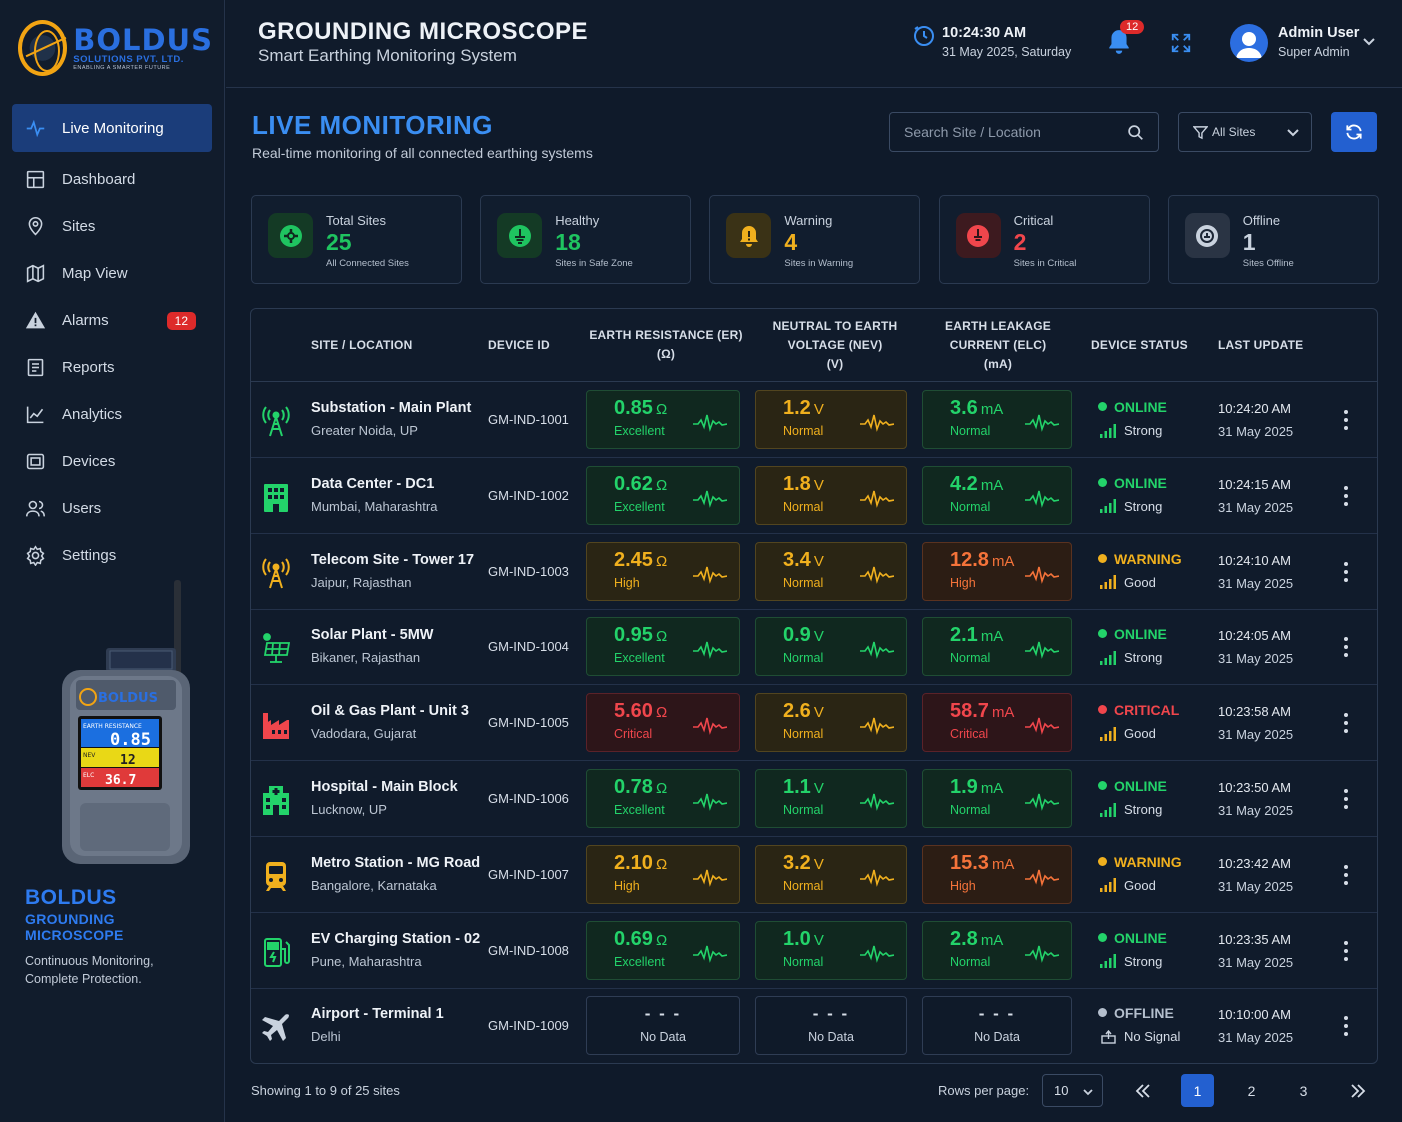 The height and width of the screenshot is (1122, 1402). Describe the element at coordinates (1303, 1090) in the screenshot. I see `page-button-3: 3` at that location.